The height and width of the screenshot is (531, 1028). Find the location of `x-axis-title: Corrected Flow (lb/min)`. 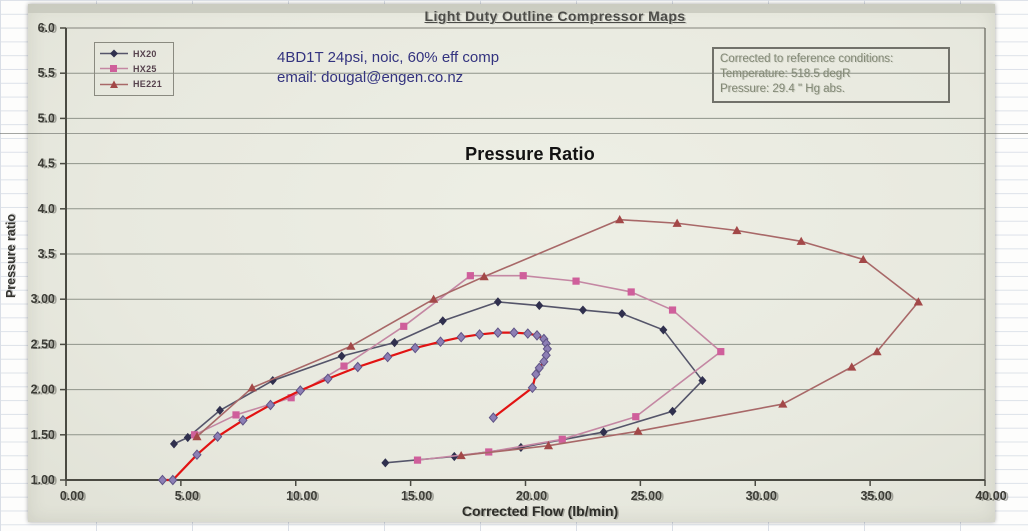

x-axis-title: Corrected Flow (lb/min) is located at coordinates (540, 511).